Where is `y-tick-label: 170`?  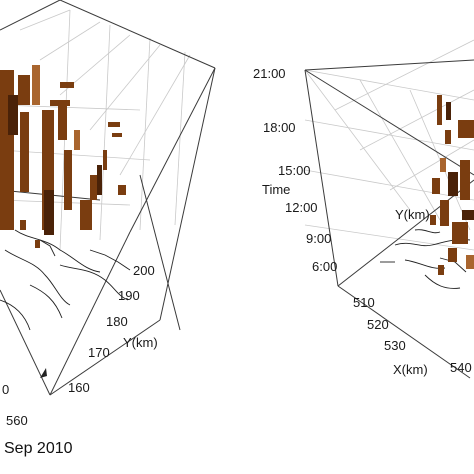
y-tick-label: 170 is located at coordinates (99, 352).